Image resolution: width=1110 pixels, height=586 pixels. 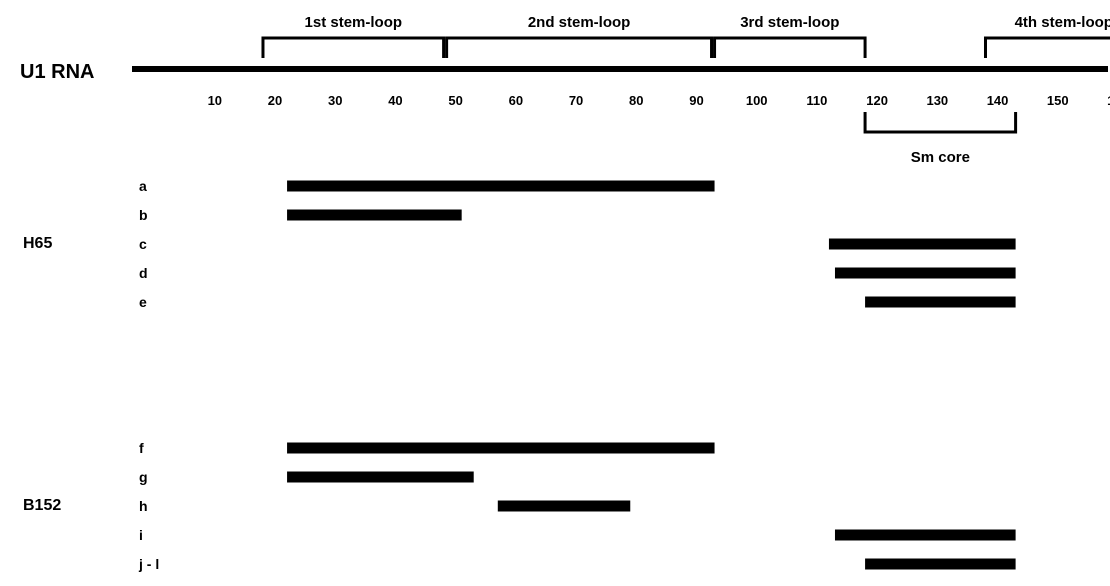 What do you see at coordinates (940, 123) in the screenshot?
I see `sm-core-bracket` at bounding box center [940, 123].